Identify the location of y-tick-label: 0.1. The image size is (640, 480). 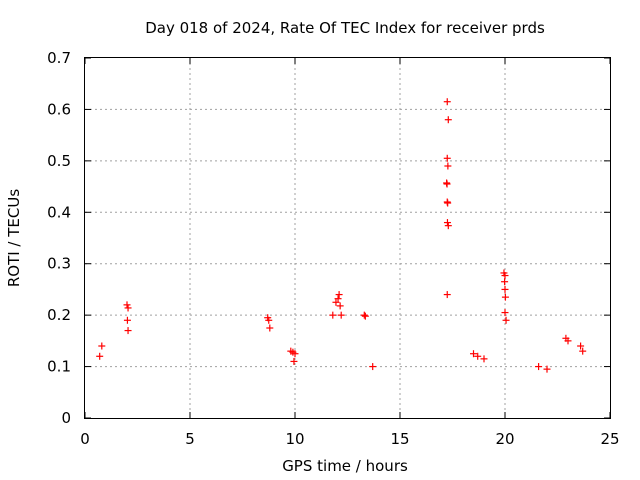
(59, 367).